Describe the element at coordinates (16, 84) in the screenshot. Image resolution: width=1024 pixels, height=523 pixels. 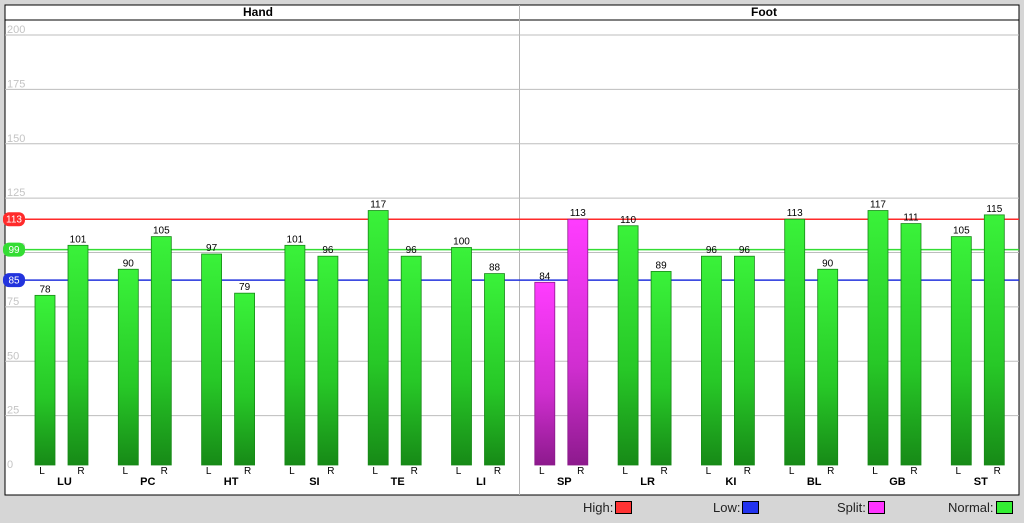
I see `y-tick-label: 175` at that location.